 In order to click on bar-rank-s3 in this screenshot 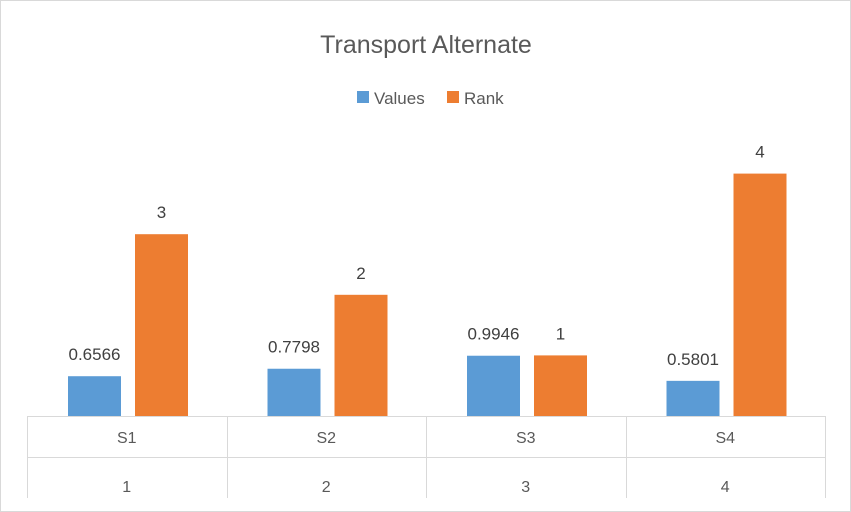, I will do `click(560, 385)`.